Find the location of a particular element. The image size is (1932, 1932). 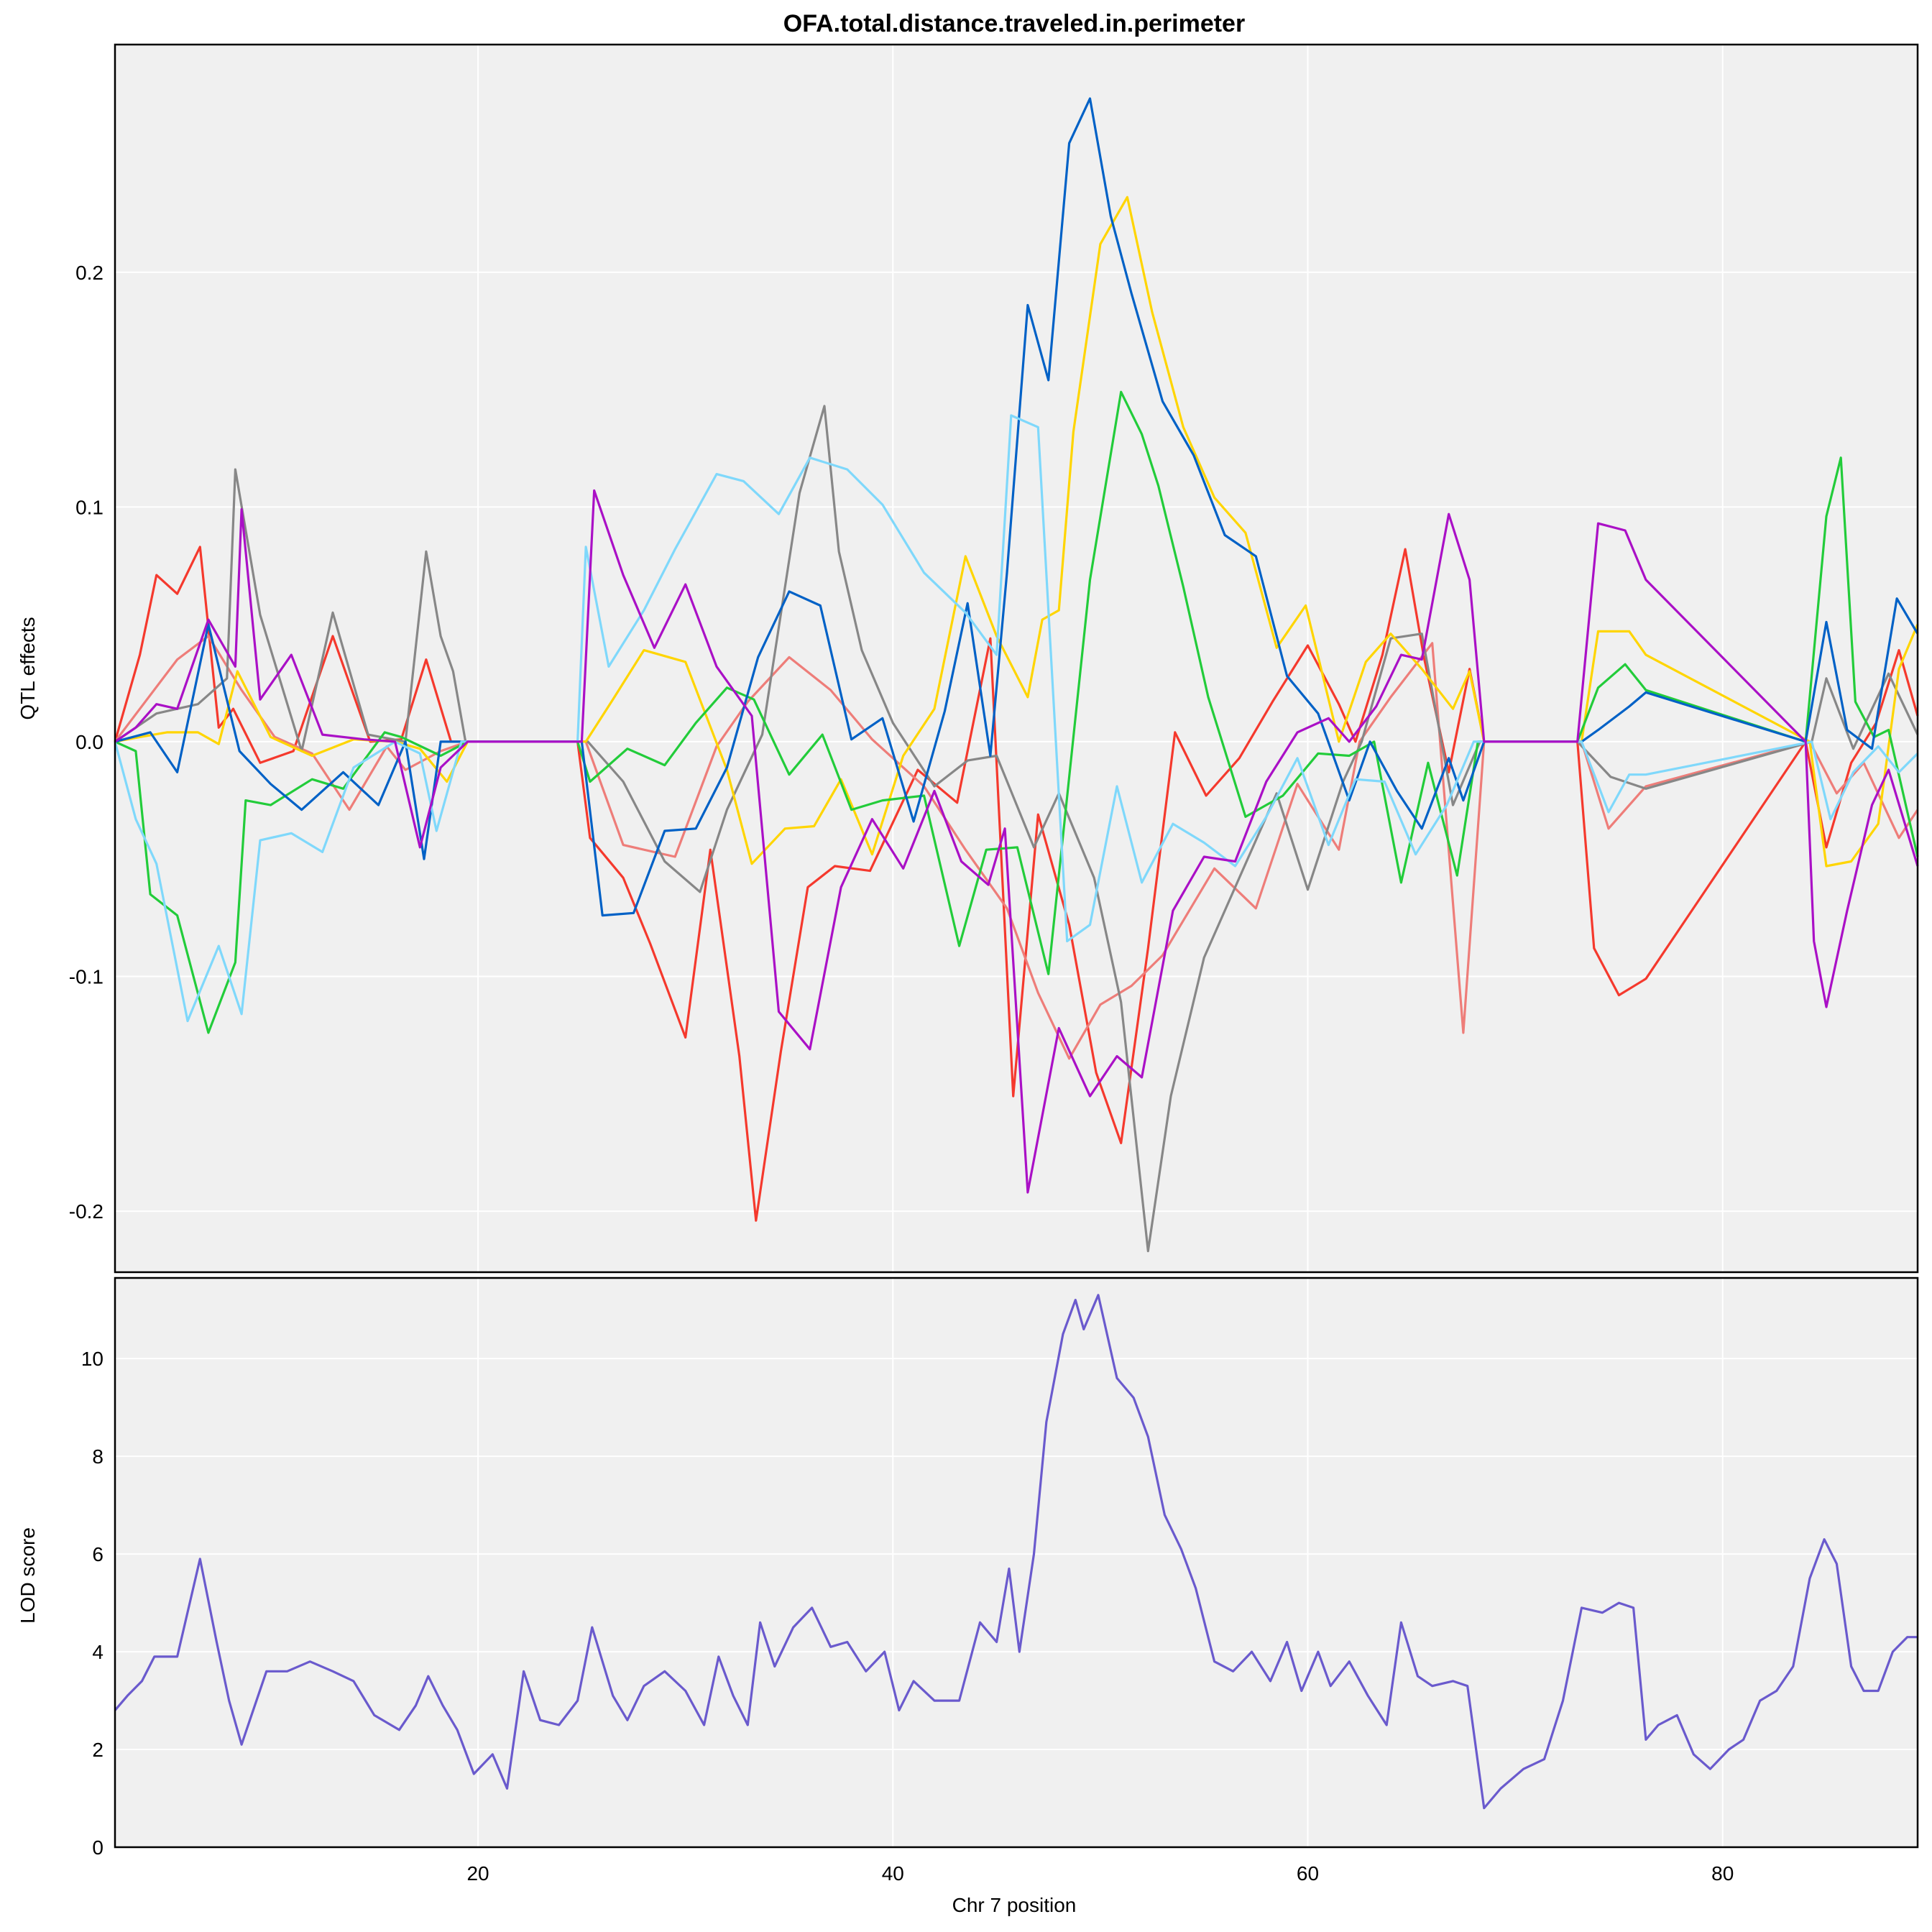

lod-y-axis-label: LOD score is located at coordinates (28, 1575).